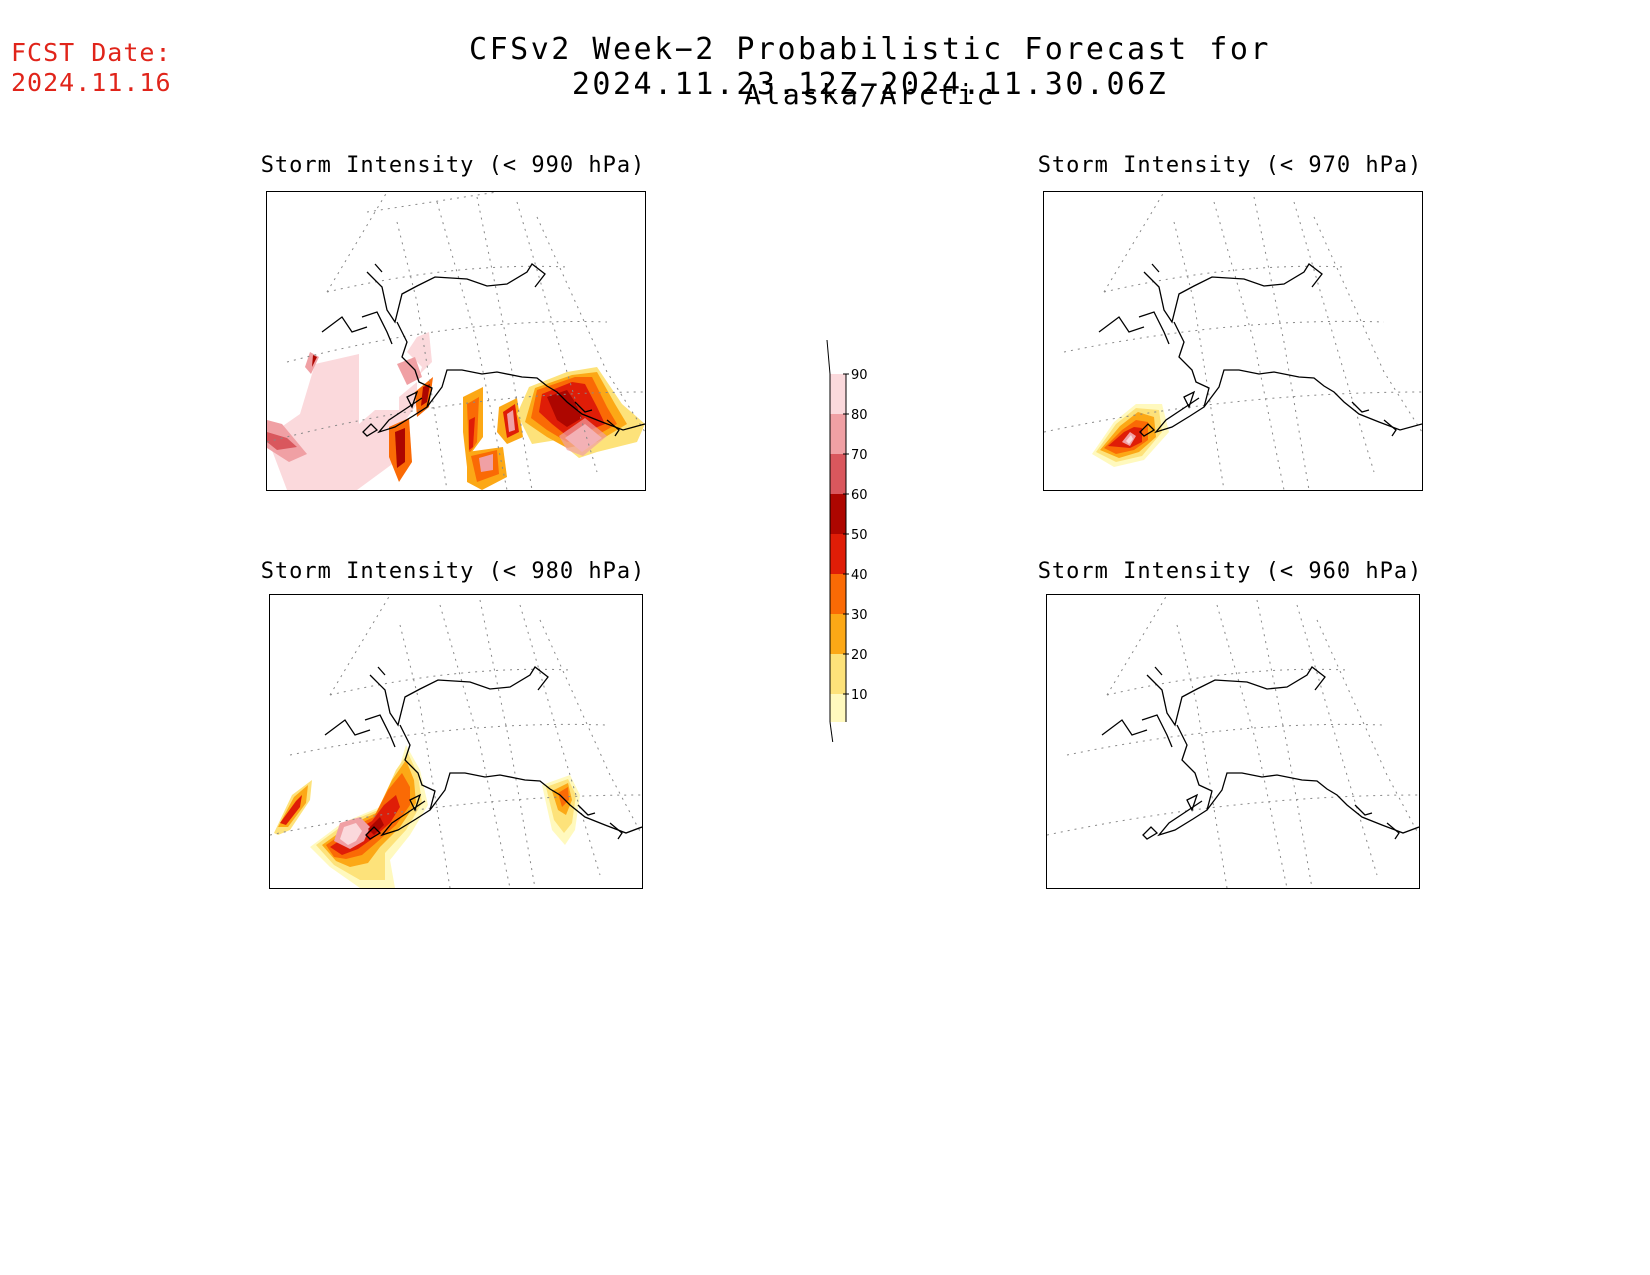 Image resolution: width=1650 pixels, height=1275 pixels. I want to click on shade-60-east, so click(564, 408).